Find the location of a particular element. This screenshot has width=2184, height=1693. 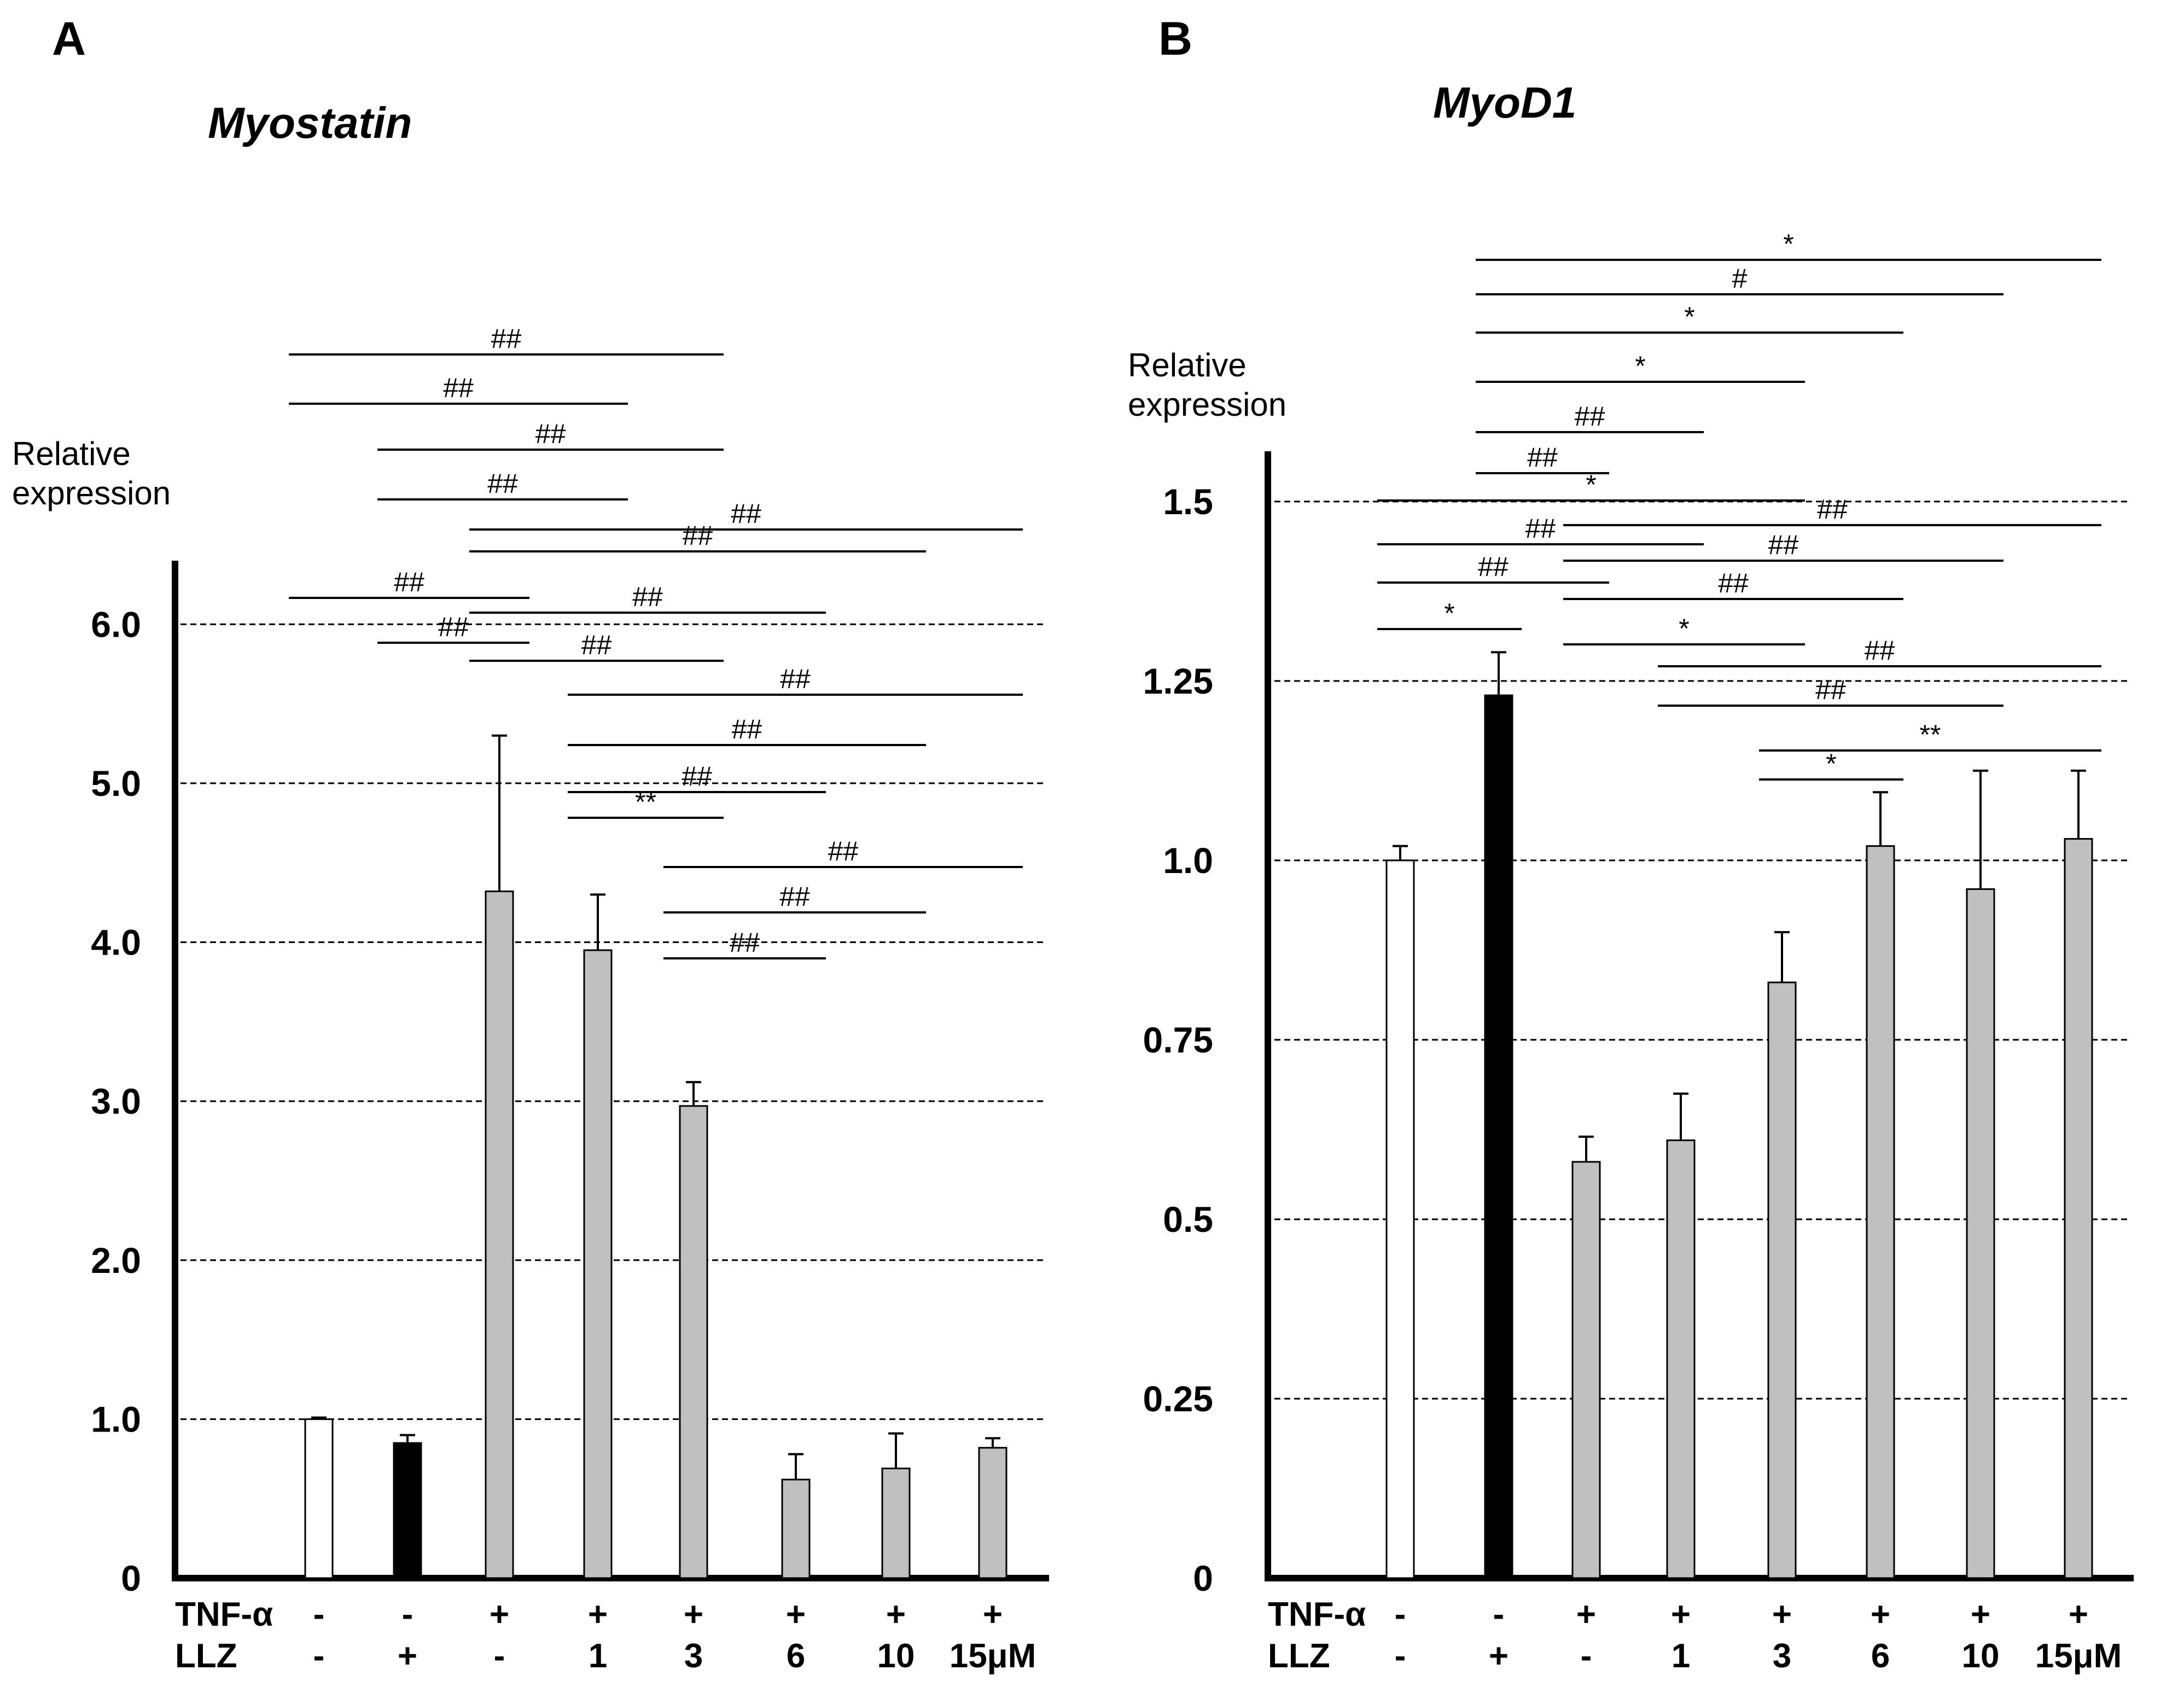

y-tick-label: 2.0 is located at coordinates (116, 1260).